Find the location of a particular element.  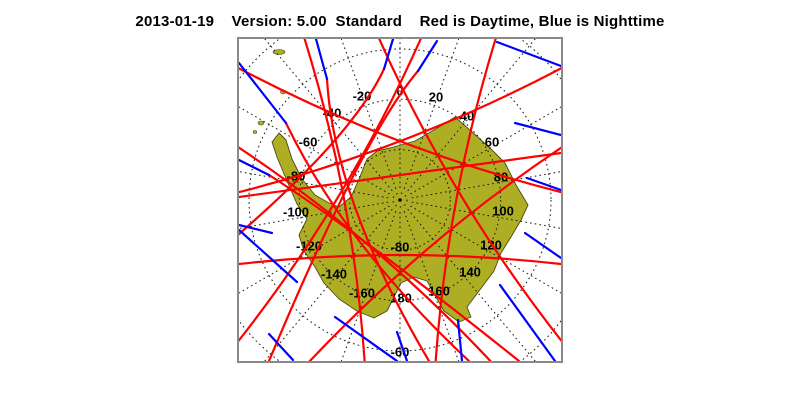

longitude-label: -60 is located at coordinates (308, 142).